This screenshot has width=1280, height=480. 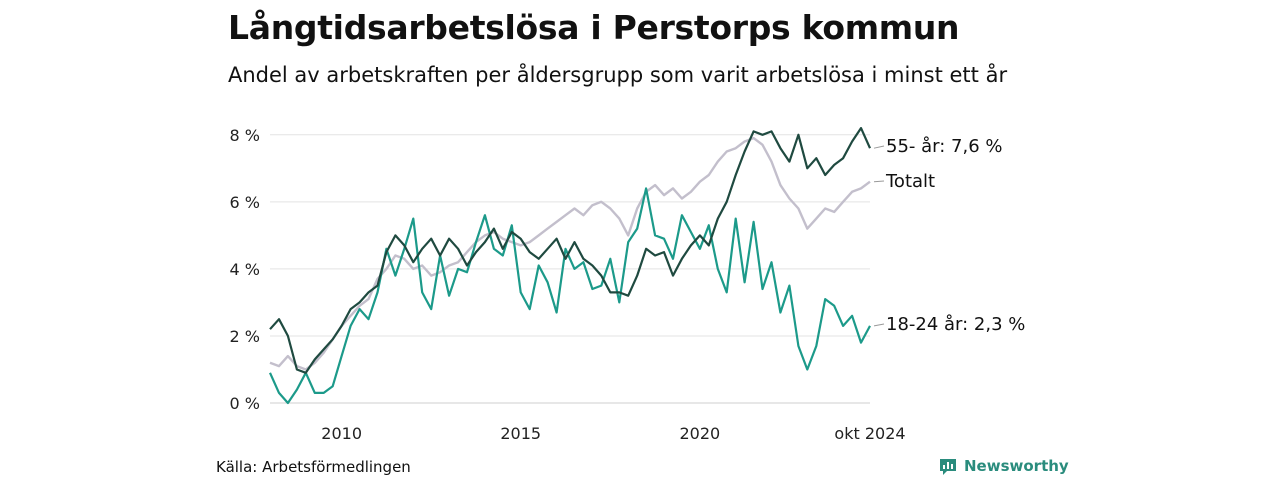 What do you see at coordinates (910, 181) in the screenshot?
I see `series-label-total: Totalt` at bounding box center [910, 181].